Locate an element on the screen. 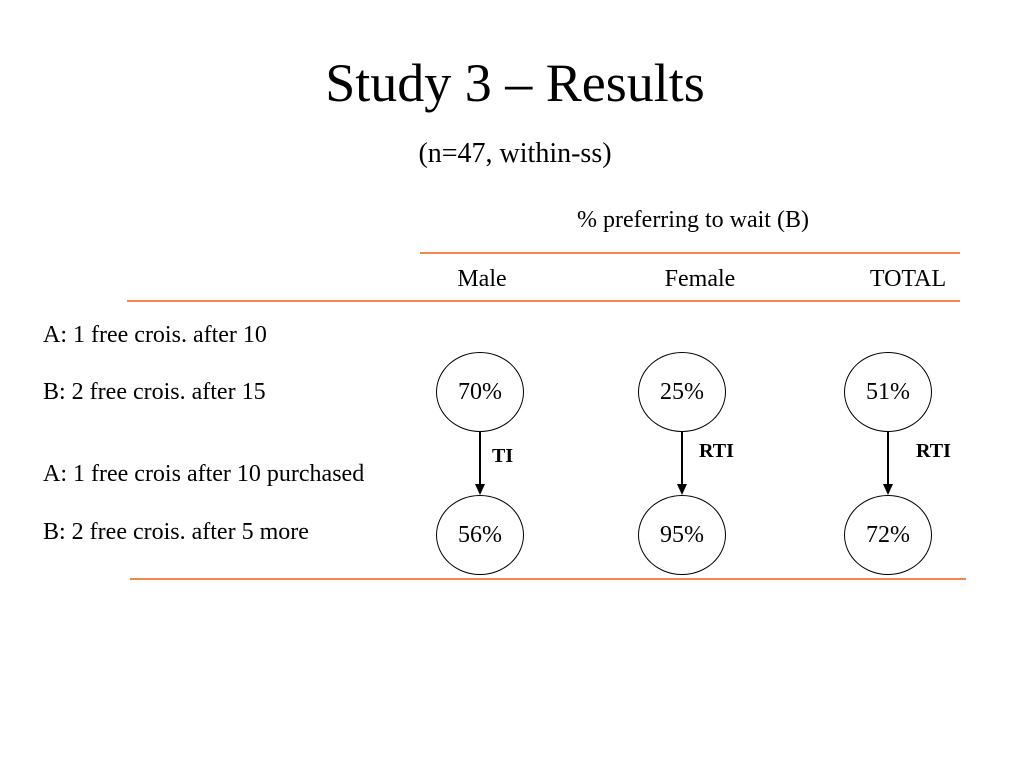 The height and width of the screenshot is (768, 1024). effect-label-male: TI is located at coordinates (503, 456).